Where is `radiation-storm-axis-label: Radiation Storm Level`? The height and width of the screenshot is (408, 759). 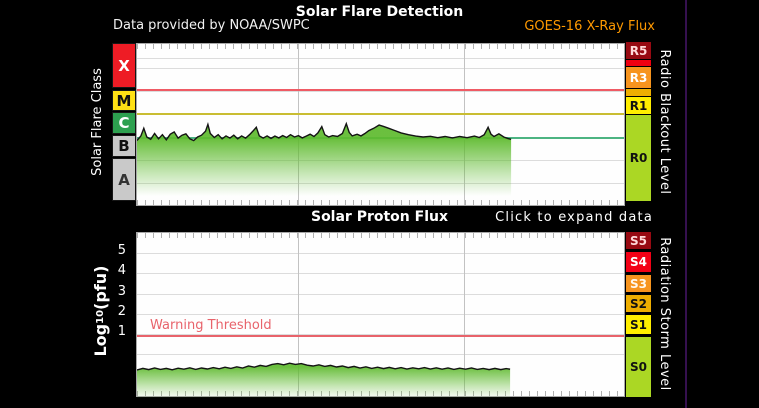 radiation-storm-axis-label: Radiation Storm Level is located at coordinates (665, 314).